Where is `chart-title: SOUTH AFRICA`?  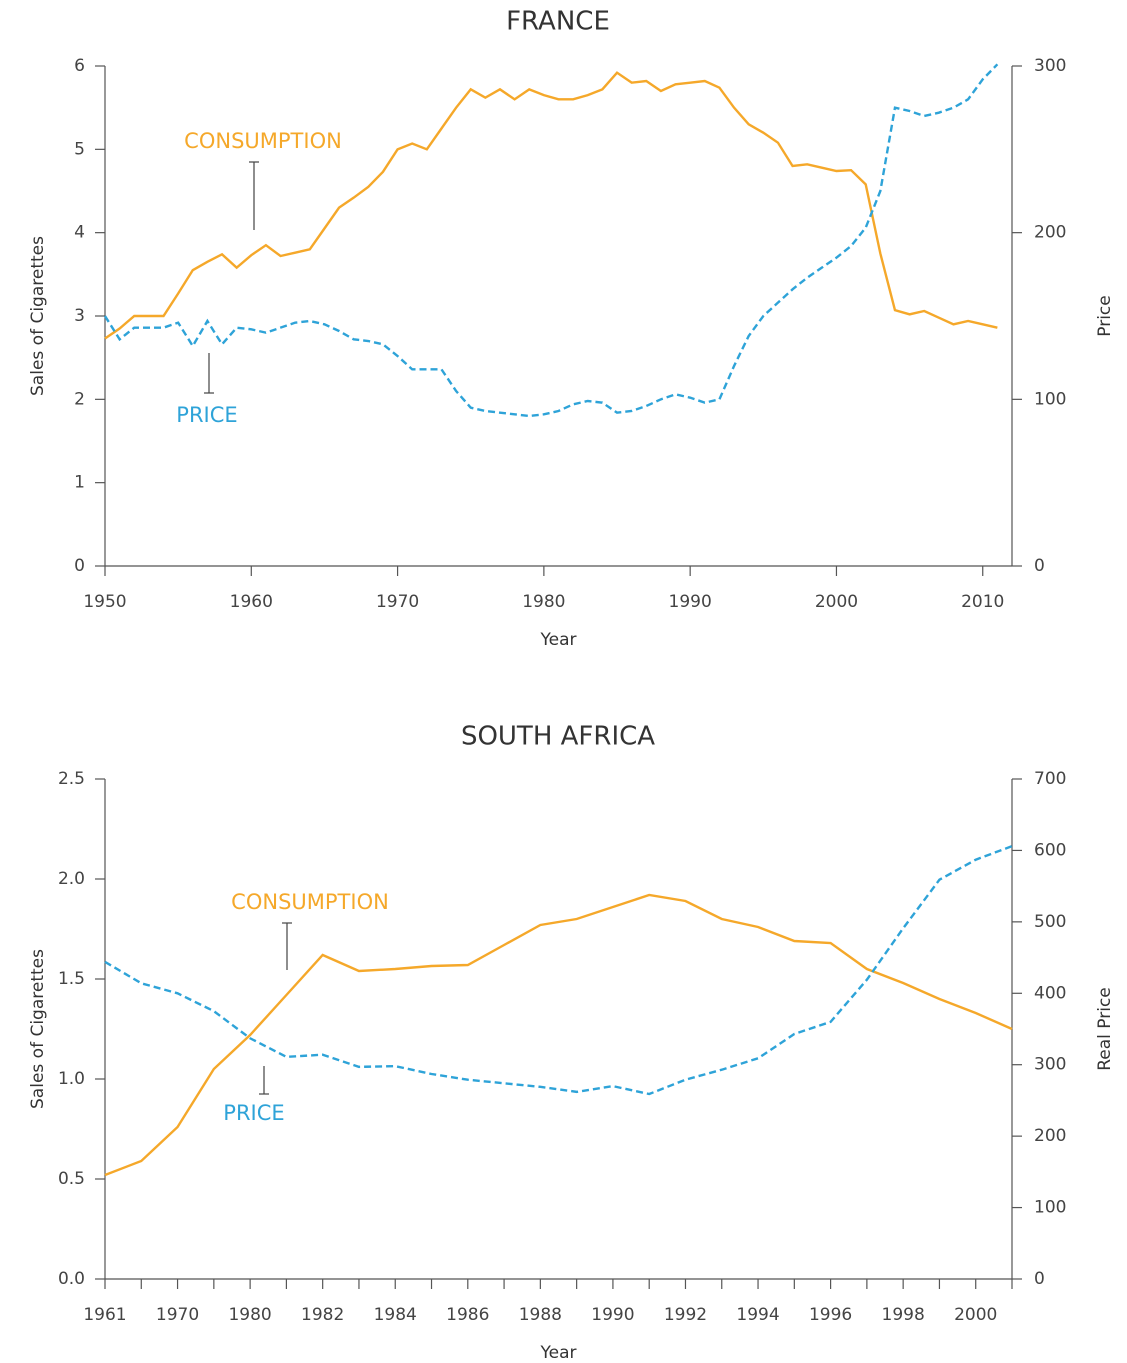
chart-title: SOUTH AFRICA is located at coordinates (558, 737).